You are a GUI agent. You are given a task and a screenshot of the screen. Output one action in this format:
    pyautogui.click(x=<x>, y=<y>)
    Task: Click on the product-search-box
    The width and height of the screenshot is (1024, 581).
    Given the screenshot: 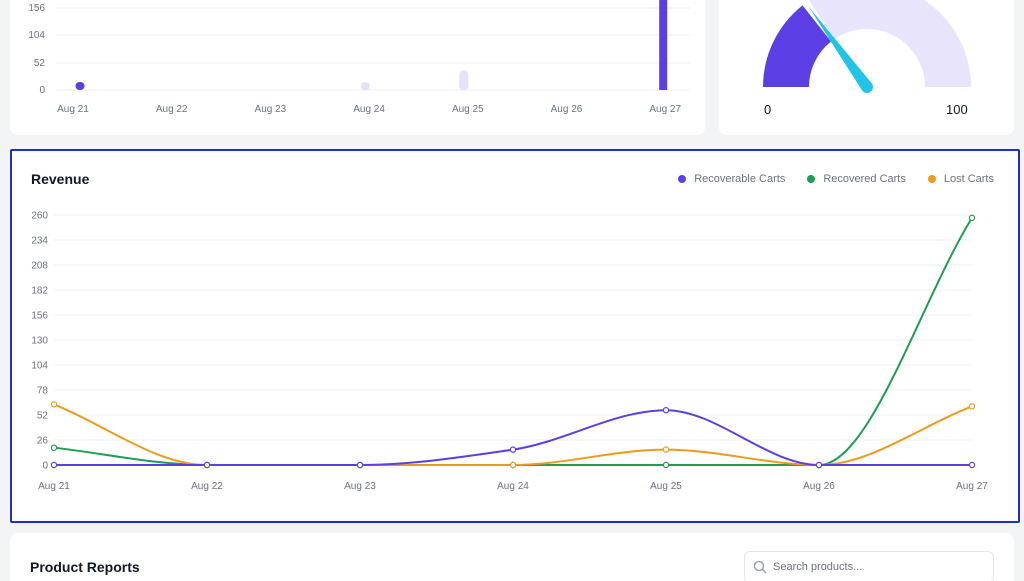 What is the action you would take?
    pyautogui.click(x=869, y=566)
    